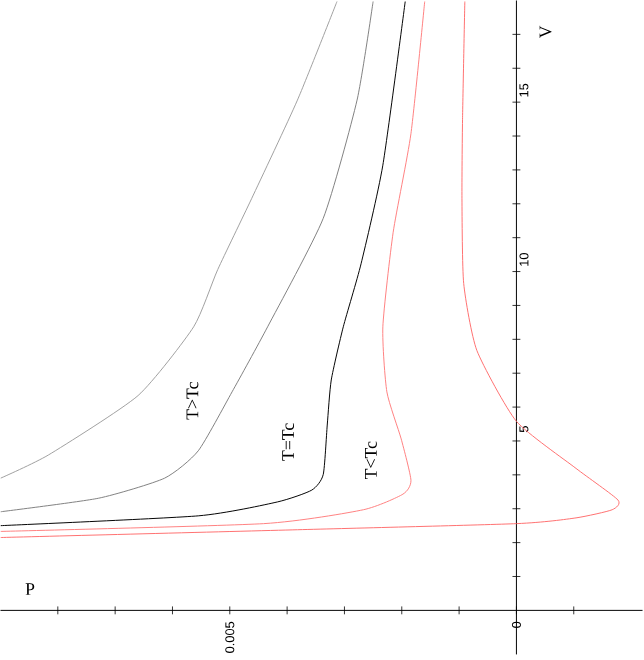  What do you see at coordinates (30, 589) in the screenshot?
I see `x-axis-title: P` at bounding box center [30, 589].